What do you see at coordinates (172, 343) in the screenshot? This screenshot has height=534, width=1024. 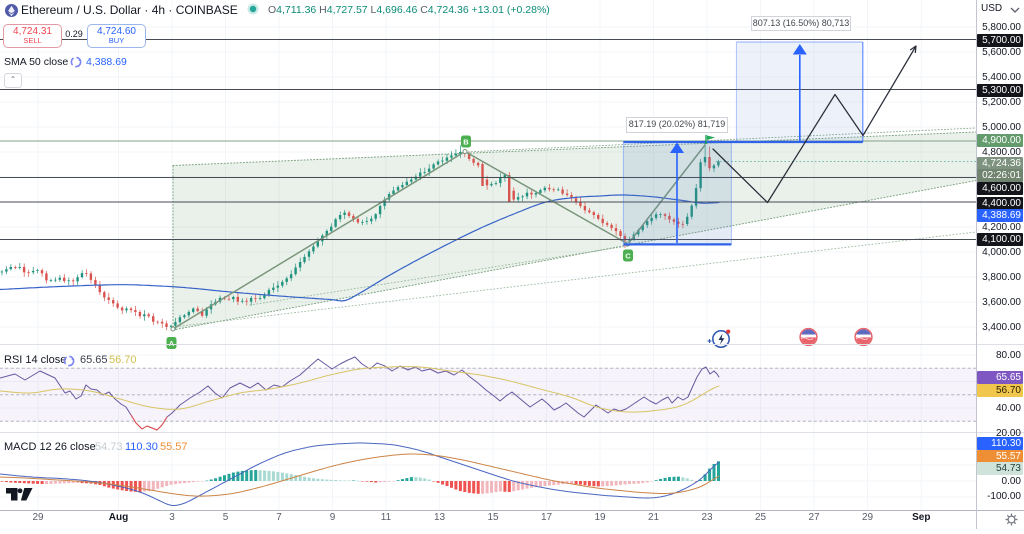 I see `svg-text: A` at bounding box center [172, 343].